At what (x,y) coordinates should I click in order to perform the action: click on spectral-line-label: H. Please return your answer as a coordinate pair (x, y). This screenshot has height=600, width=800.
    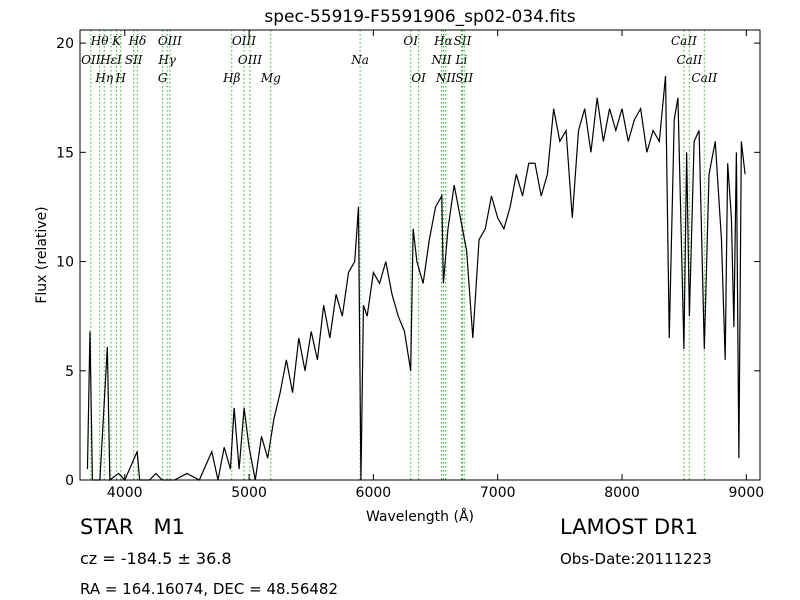
    Looking at the image, I should click on (121, 78).